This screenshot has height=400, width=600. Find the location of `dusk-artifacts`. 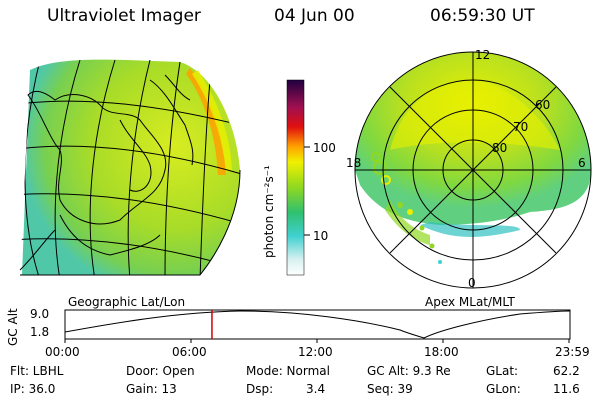

dusk-artifacts is located at coordinates (406, 208).